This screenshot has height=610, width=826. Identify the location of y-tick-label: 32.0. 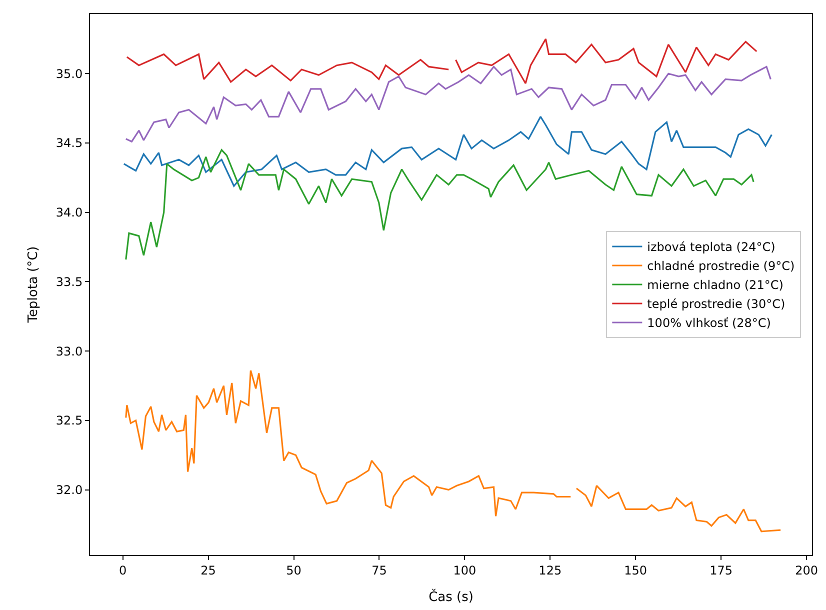
(69, 490).